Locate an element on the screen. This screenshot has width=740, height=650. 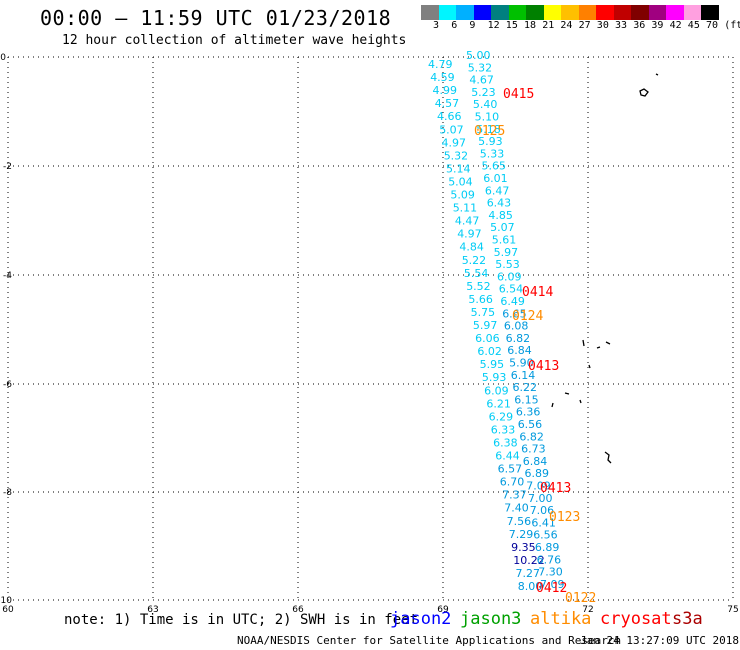
swh-value: 6.14 is located at coordinates (523, 375).